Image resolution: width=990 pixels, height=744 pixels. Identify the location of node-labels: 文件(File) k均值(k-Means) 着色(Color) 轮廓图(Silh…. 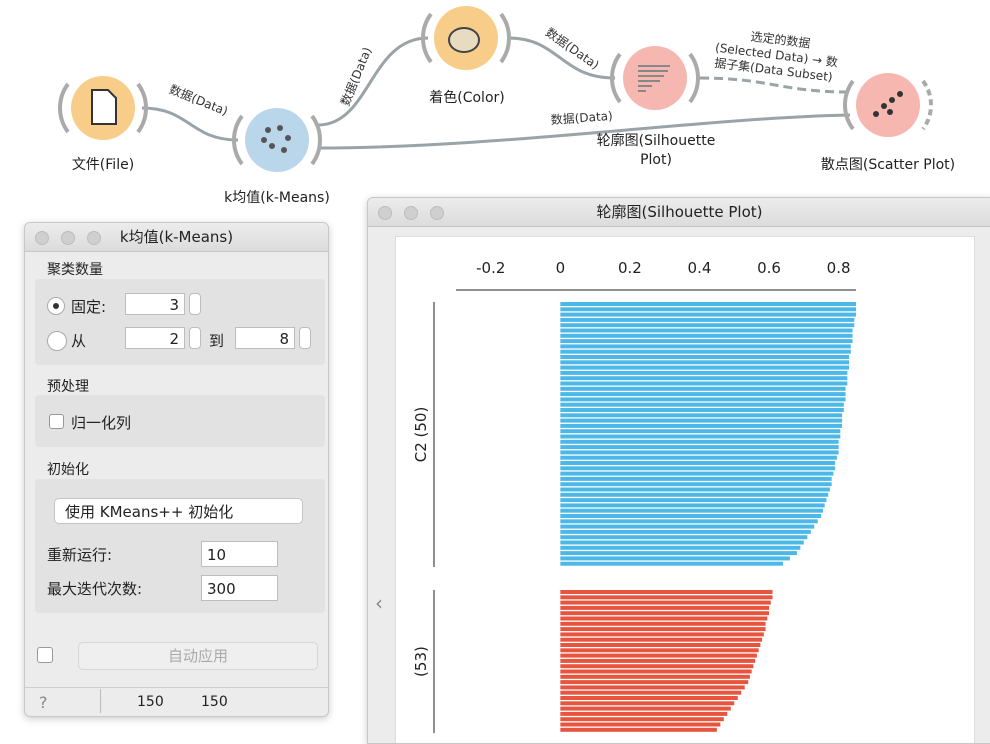
(513, 147).